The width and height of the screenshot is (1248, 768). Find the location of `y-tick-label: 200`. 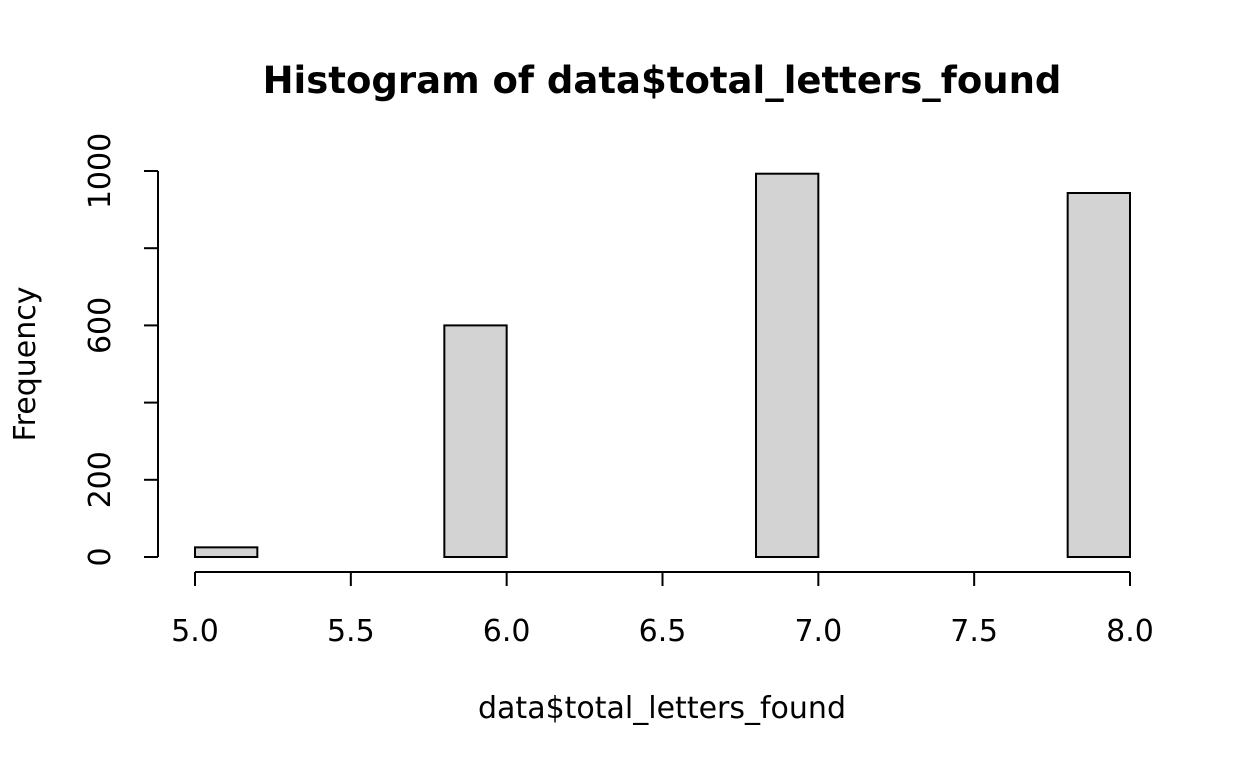

y-tick-label: 200 is located at coordinates (100, 479).